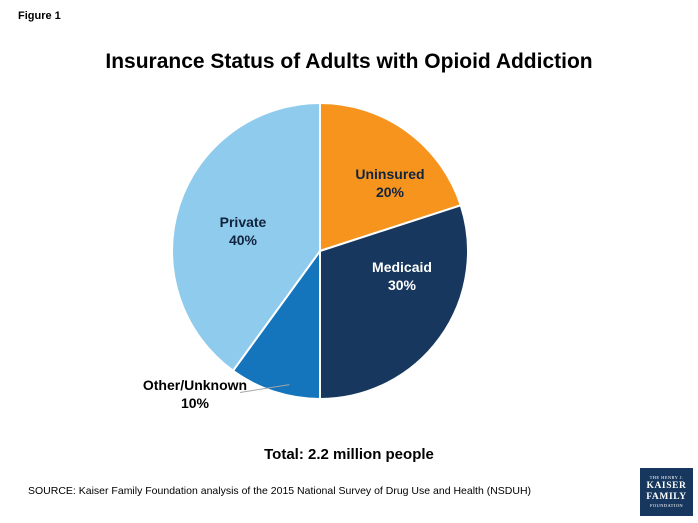 This screenshot has width=698, height=523. I want to click on kff-logo-line3: FAMILY, so click(666, 497).